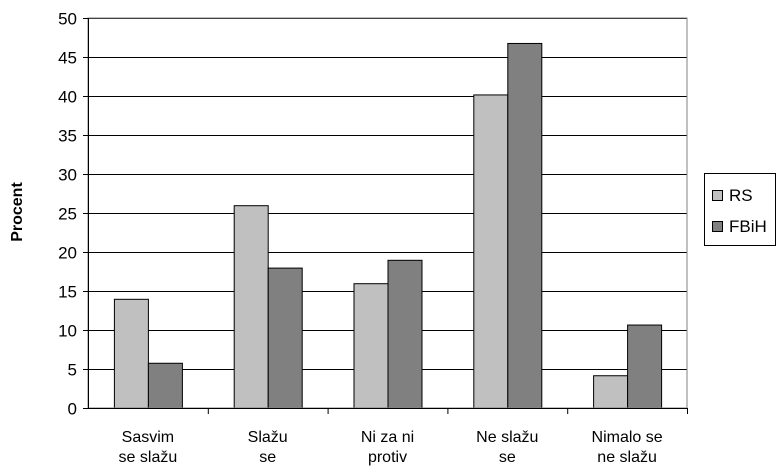  What do you see at coordinates (387, 437) in the screenshot?
I see `x-category-label: Ni za ni` at bounding box center [387, 437].